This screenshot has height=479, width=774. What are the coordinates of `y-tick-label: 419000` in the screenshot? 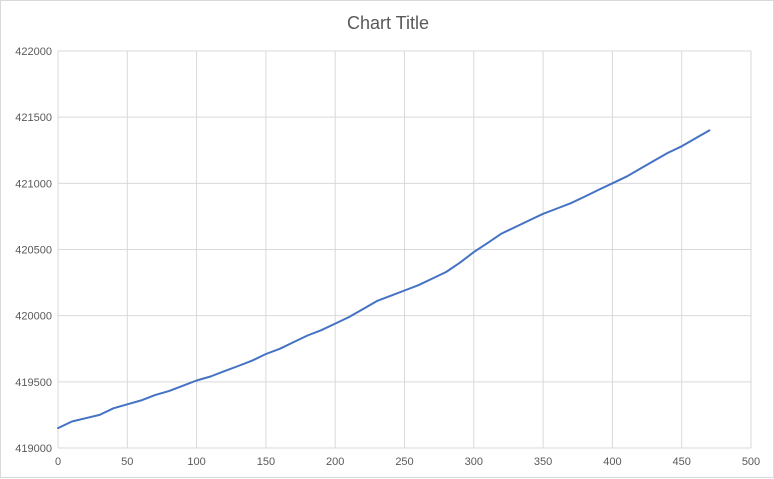 It's located at (33, 449).